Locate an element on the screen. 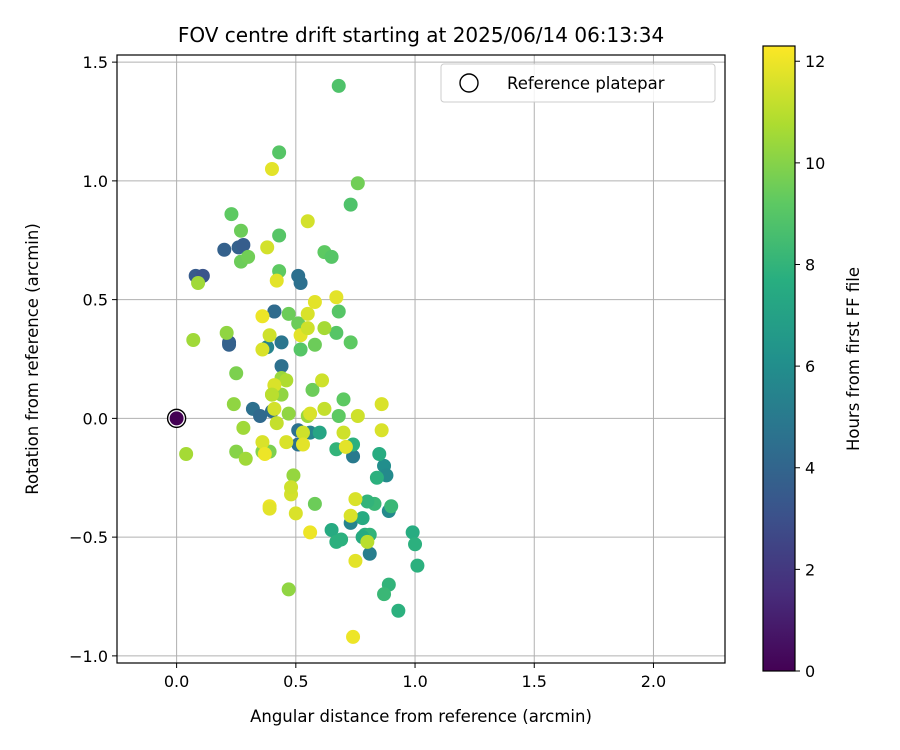 The width and height of the screenshot is (900, 750). y-axis-label: Rotation from reference (arcmin) is located at coordinates (32, 359).